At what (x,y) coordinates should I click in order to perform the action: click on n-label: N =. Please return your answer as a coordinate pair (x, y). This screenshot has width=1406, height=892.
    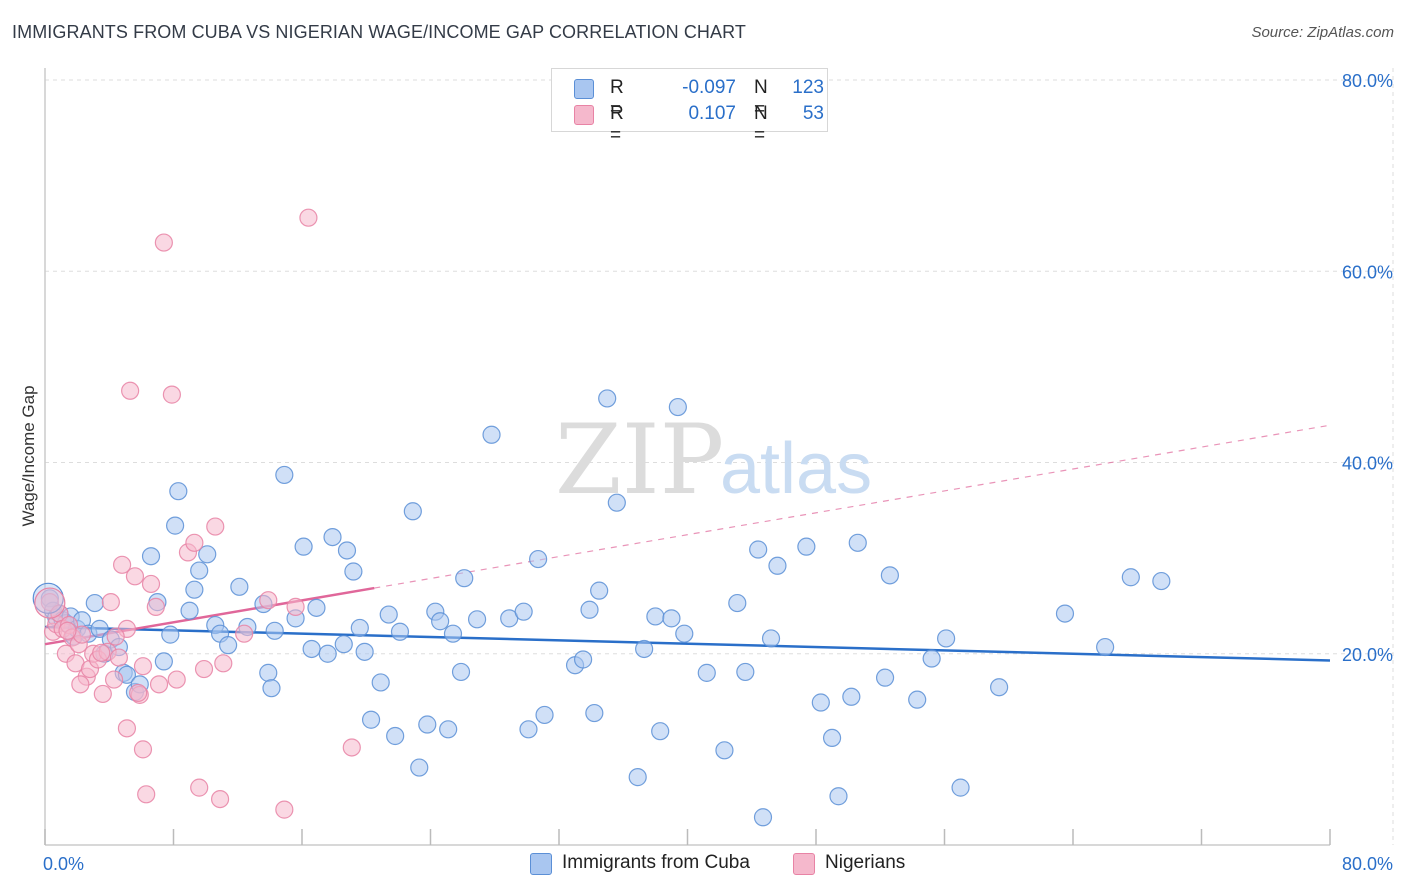
    Looking at the image, I should click on (761, 124).